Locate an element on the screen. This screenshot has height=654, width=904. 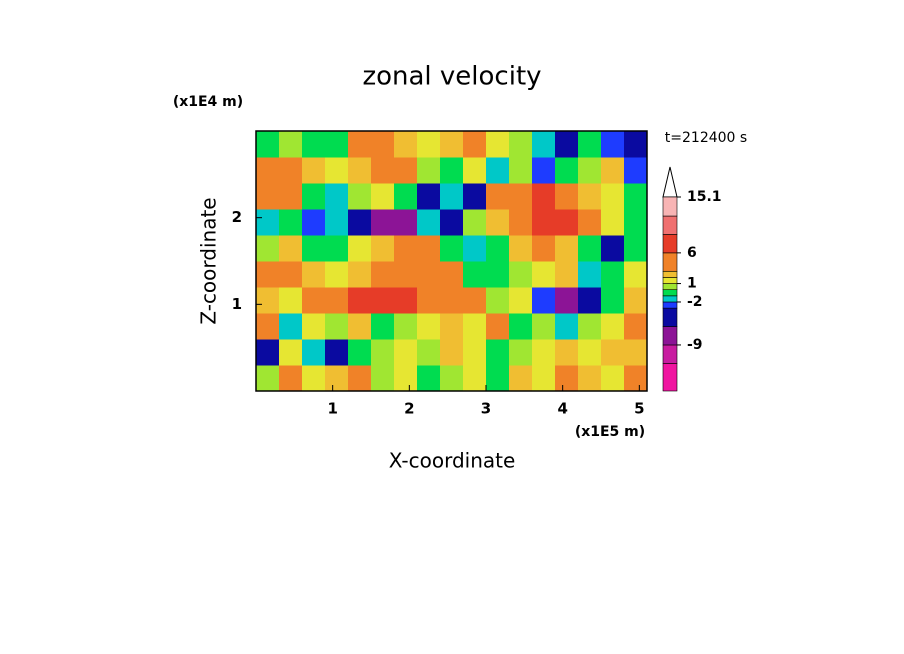
chart-title: zonal velocity is located at coordinates (451, 77).